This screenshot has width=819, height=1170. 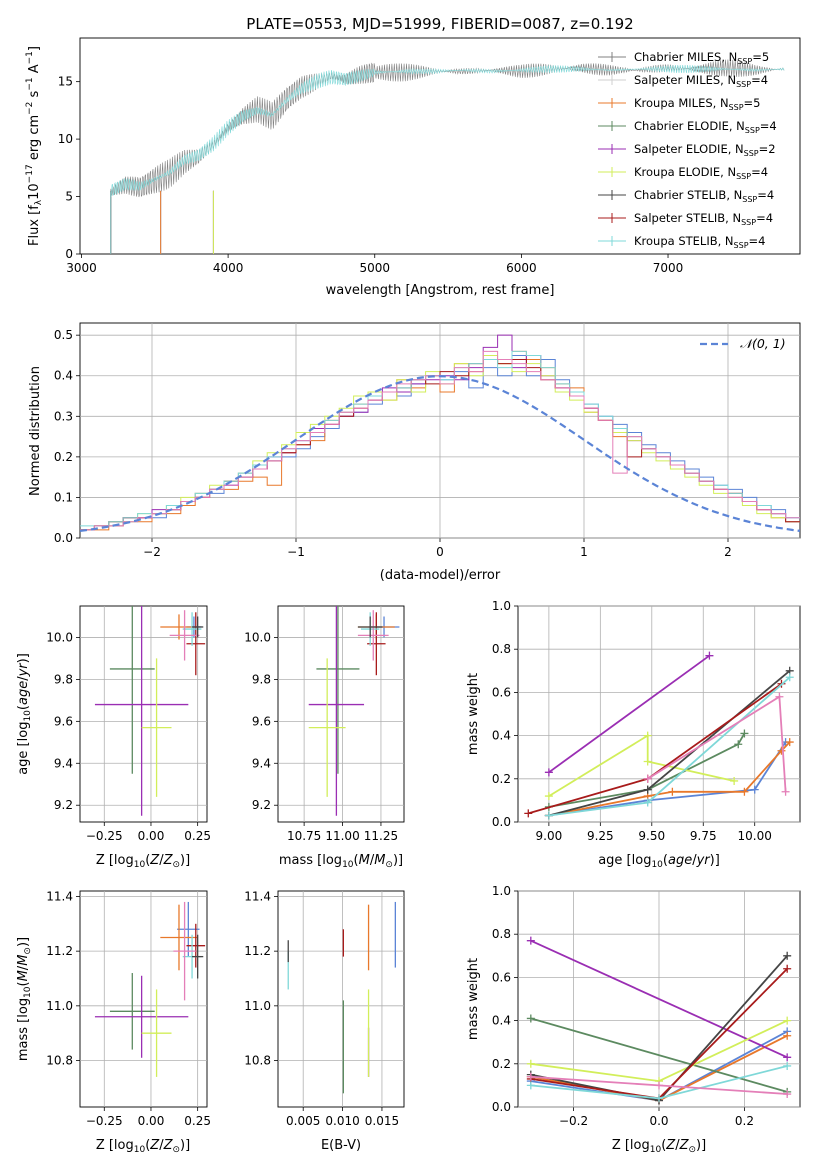 I want to click on weight-vs-Z-xtick-label: 0.2, so click(x=744, y=1121).